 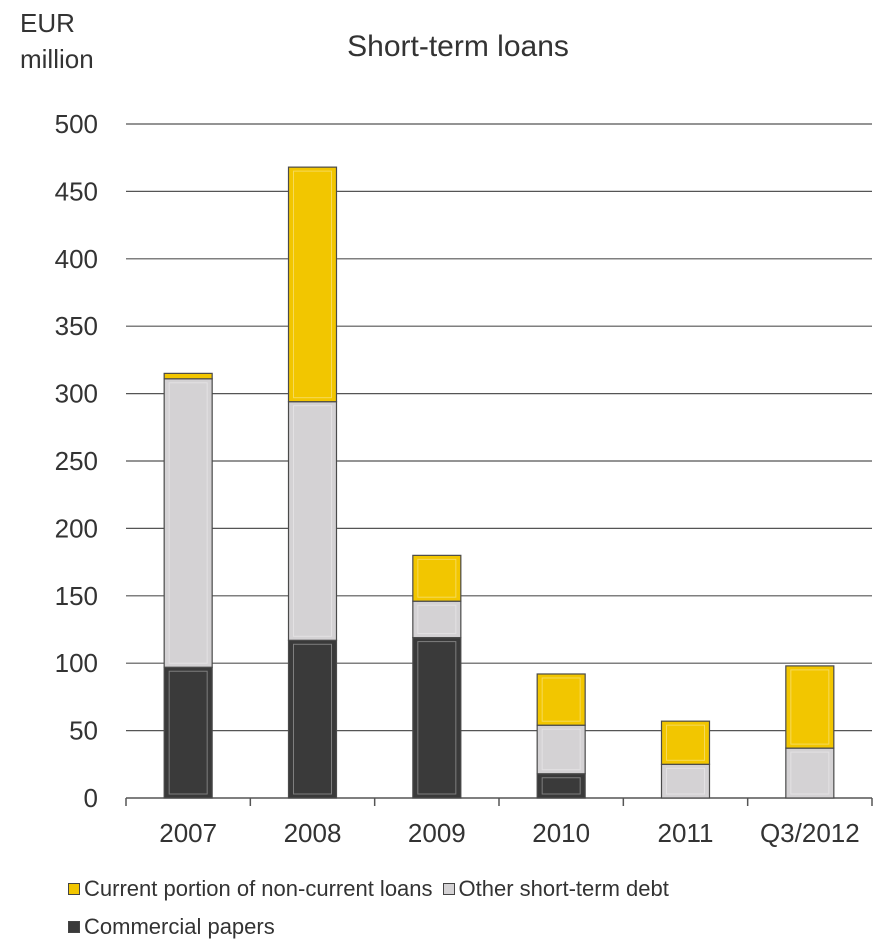 I want to click on legend-item: Commercial papers, so click(x=171, y=927).